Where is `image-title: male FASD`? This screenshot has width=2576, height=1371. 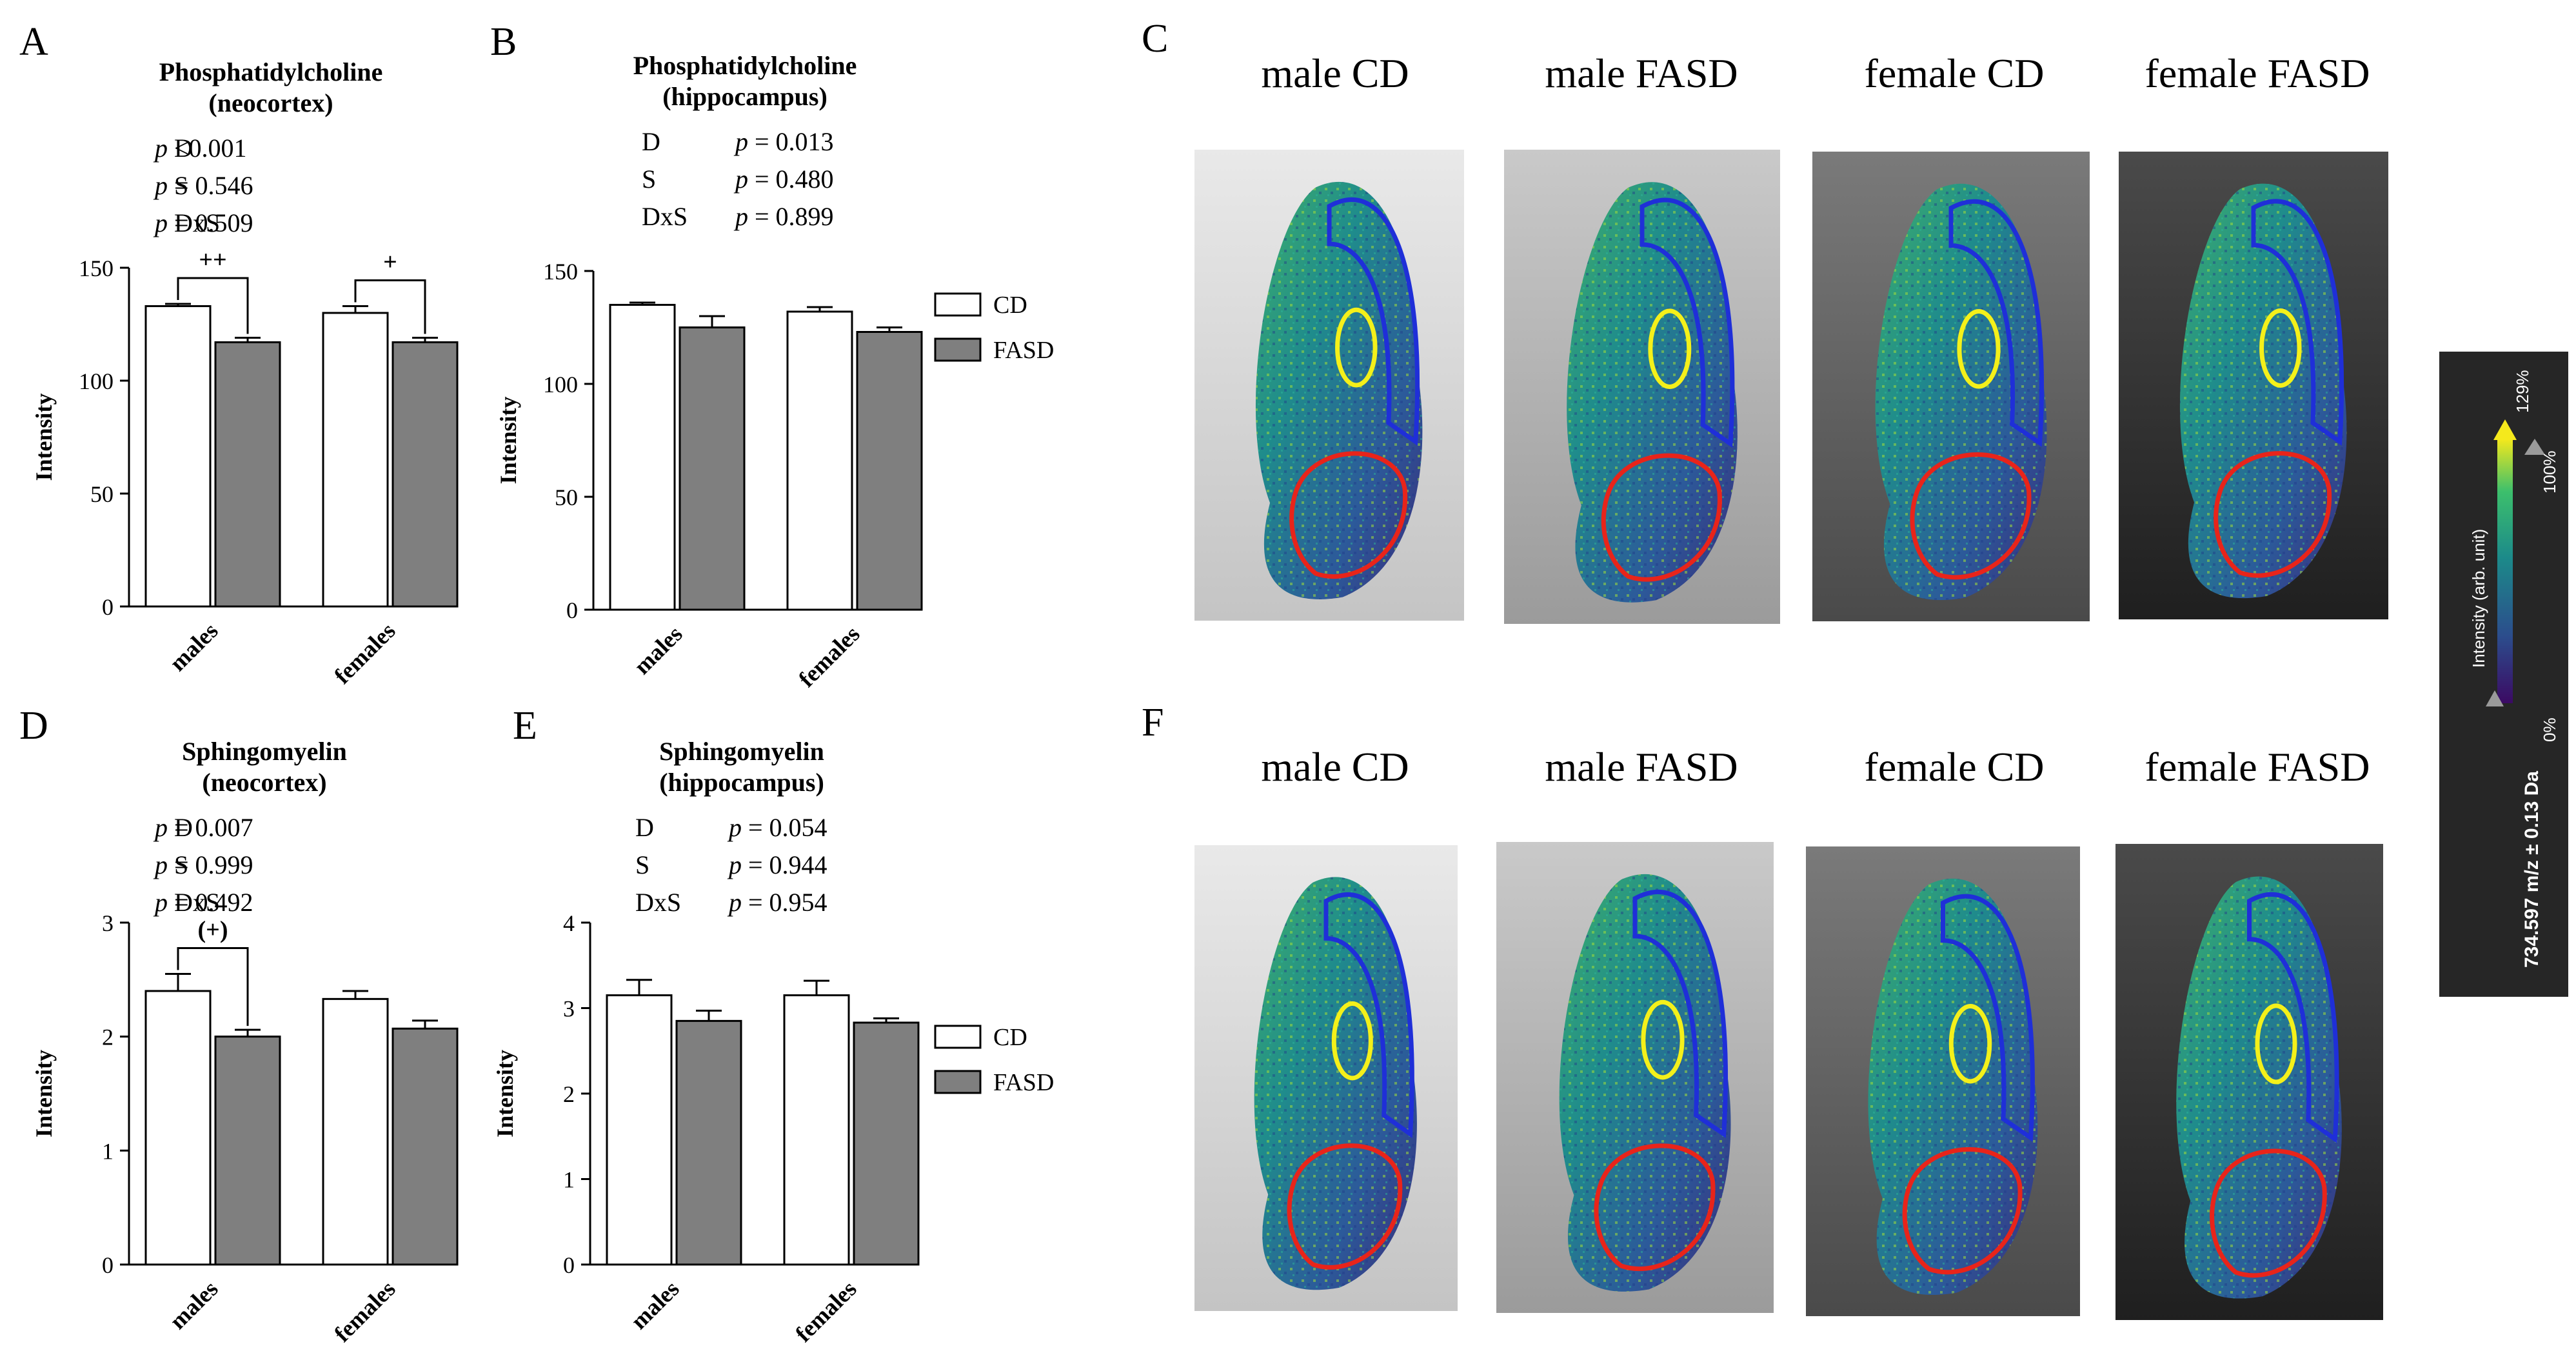
image-title: male FASD is located at coordinates (1641, 73).